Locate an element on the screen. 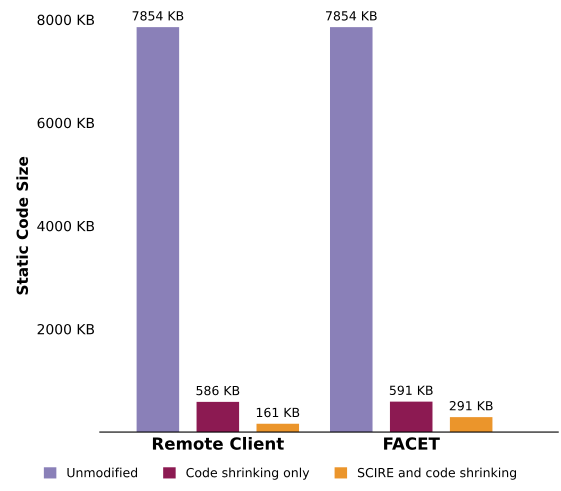 The height and width of the screenshot is (491, 561). y-tick-label: 4000 KB is located at coordinates (65, 226).